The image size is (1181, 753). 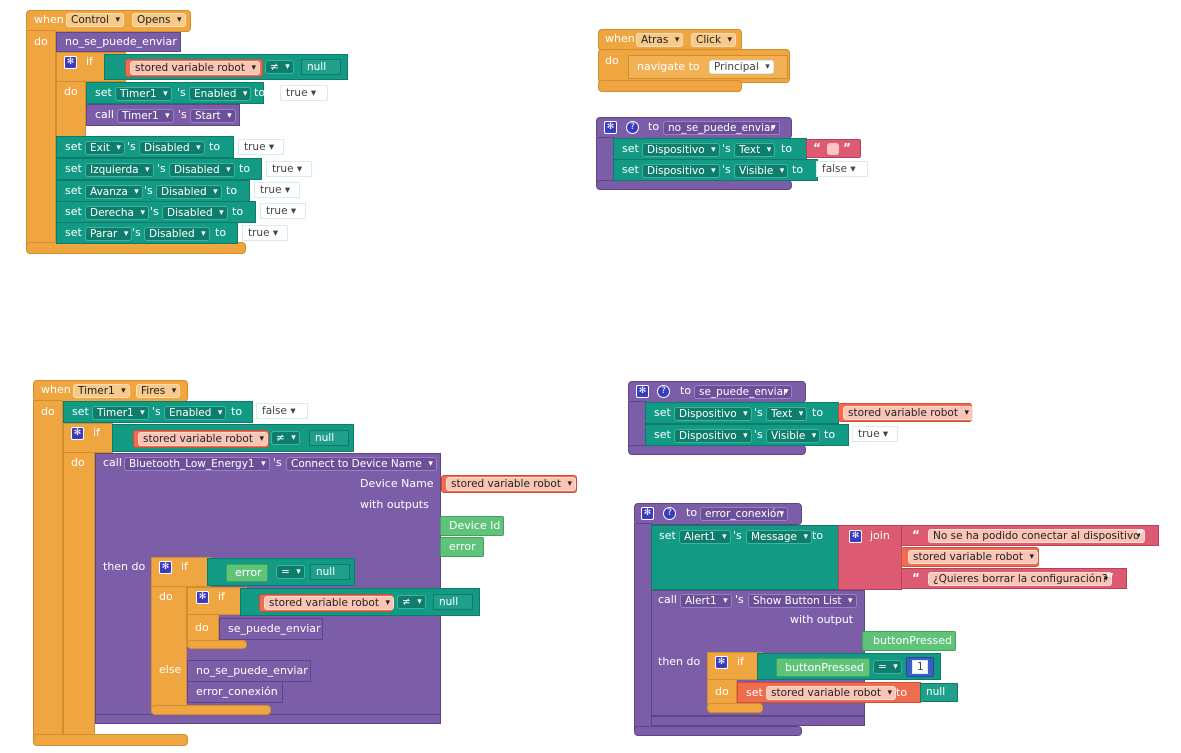 I want to click on text-value: No se ha podido conectar al dispositivo, so click(x=1036, y=536).